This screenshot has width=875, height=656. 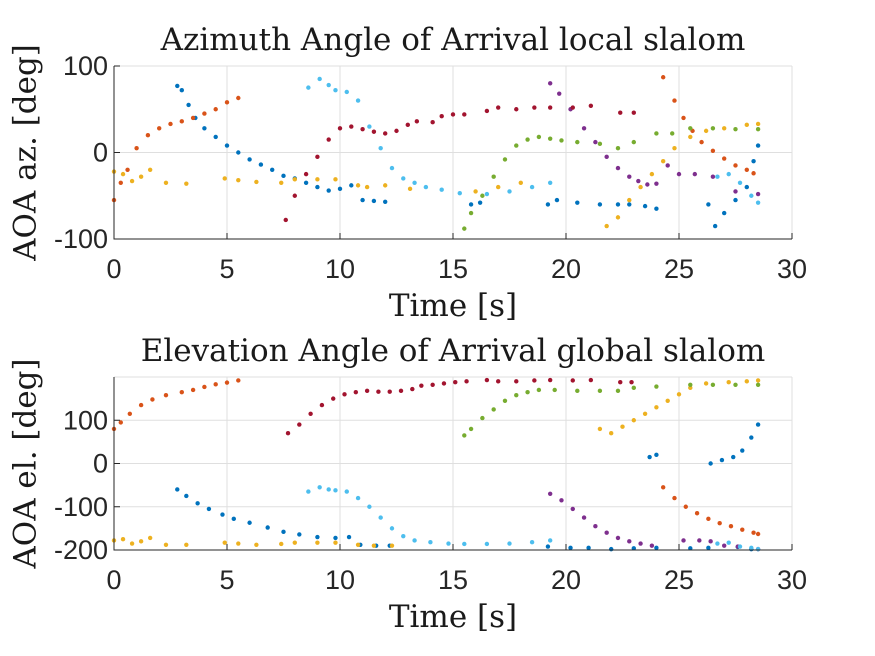 I want to click on azimuth-x-axis-label: Time [s], so click(x=453, y=306).